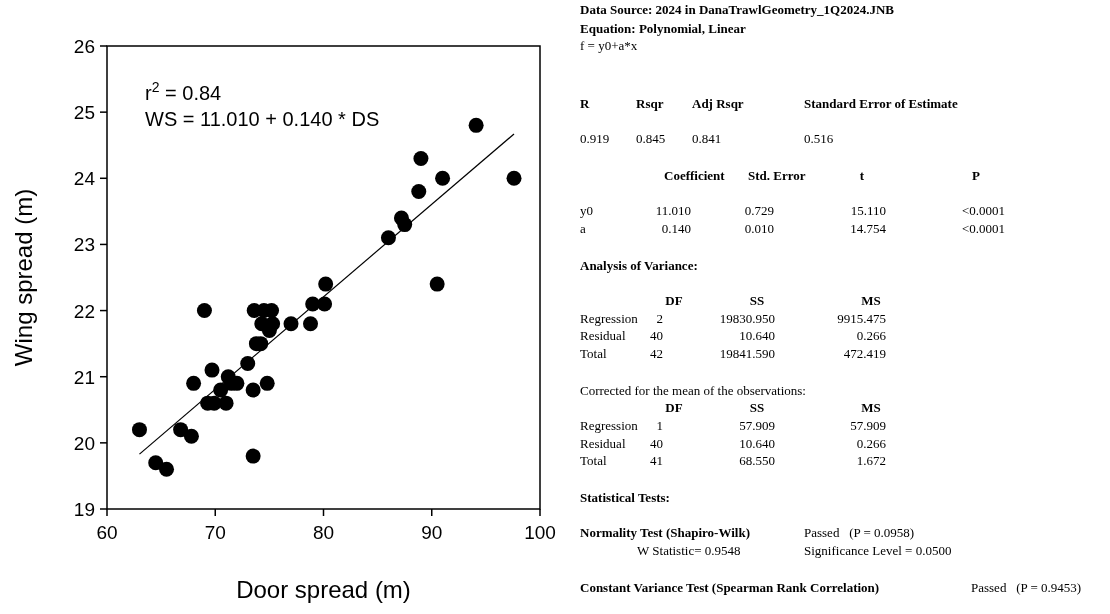  I want to click on x-tick-label: 90, so click(432, 532).